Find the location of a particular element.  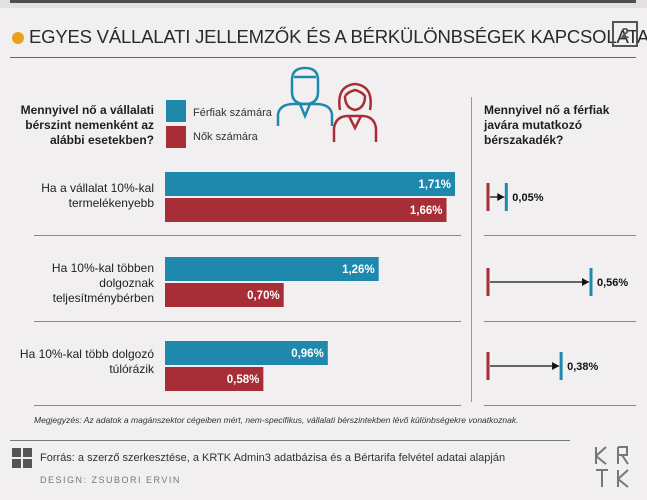

page-number: 2 is located at coordinates (625, 33).